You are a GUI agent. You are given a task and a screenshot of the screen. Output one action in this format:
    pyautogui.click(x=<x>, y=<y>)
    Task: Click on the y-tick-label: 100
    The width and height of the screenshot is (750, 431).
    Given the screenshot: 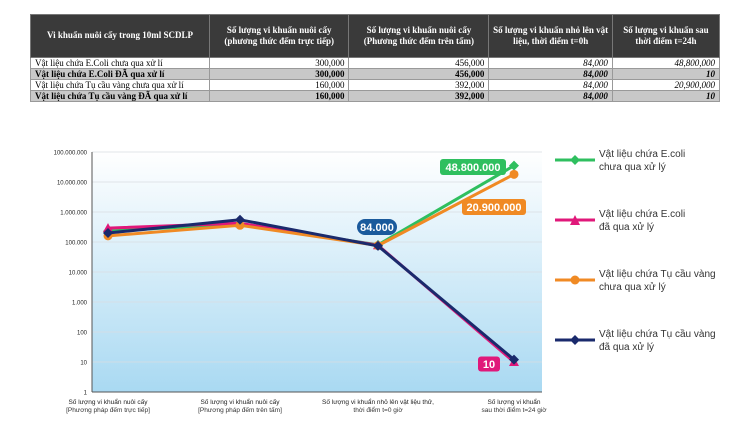 What is the action you would take?
    pyautogui.click(x=82, y=334)
    